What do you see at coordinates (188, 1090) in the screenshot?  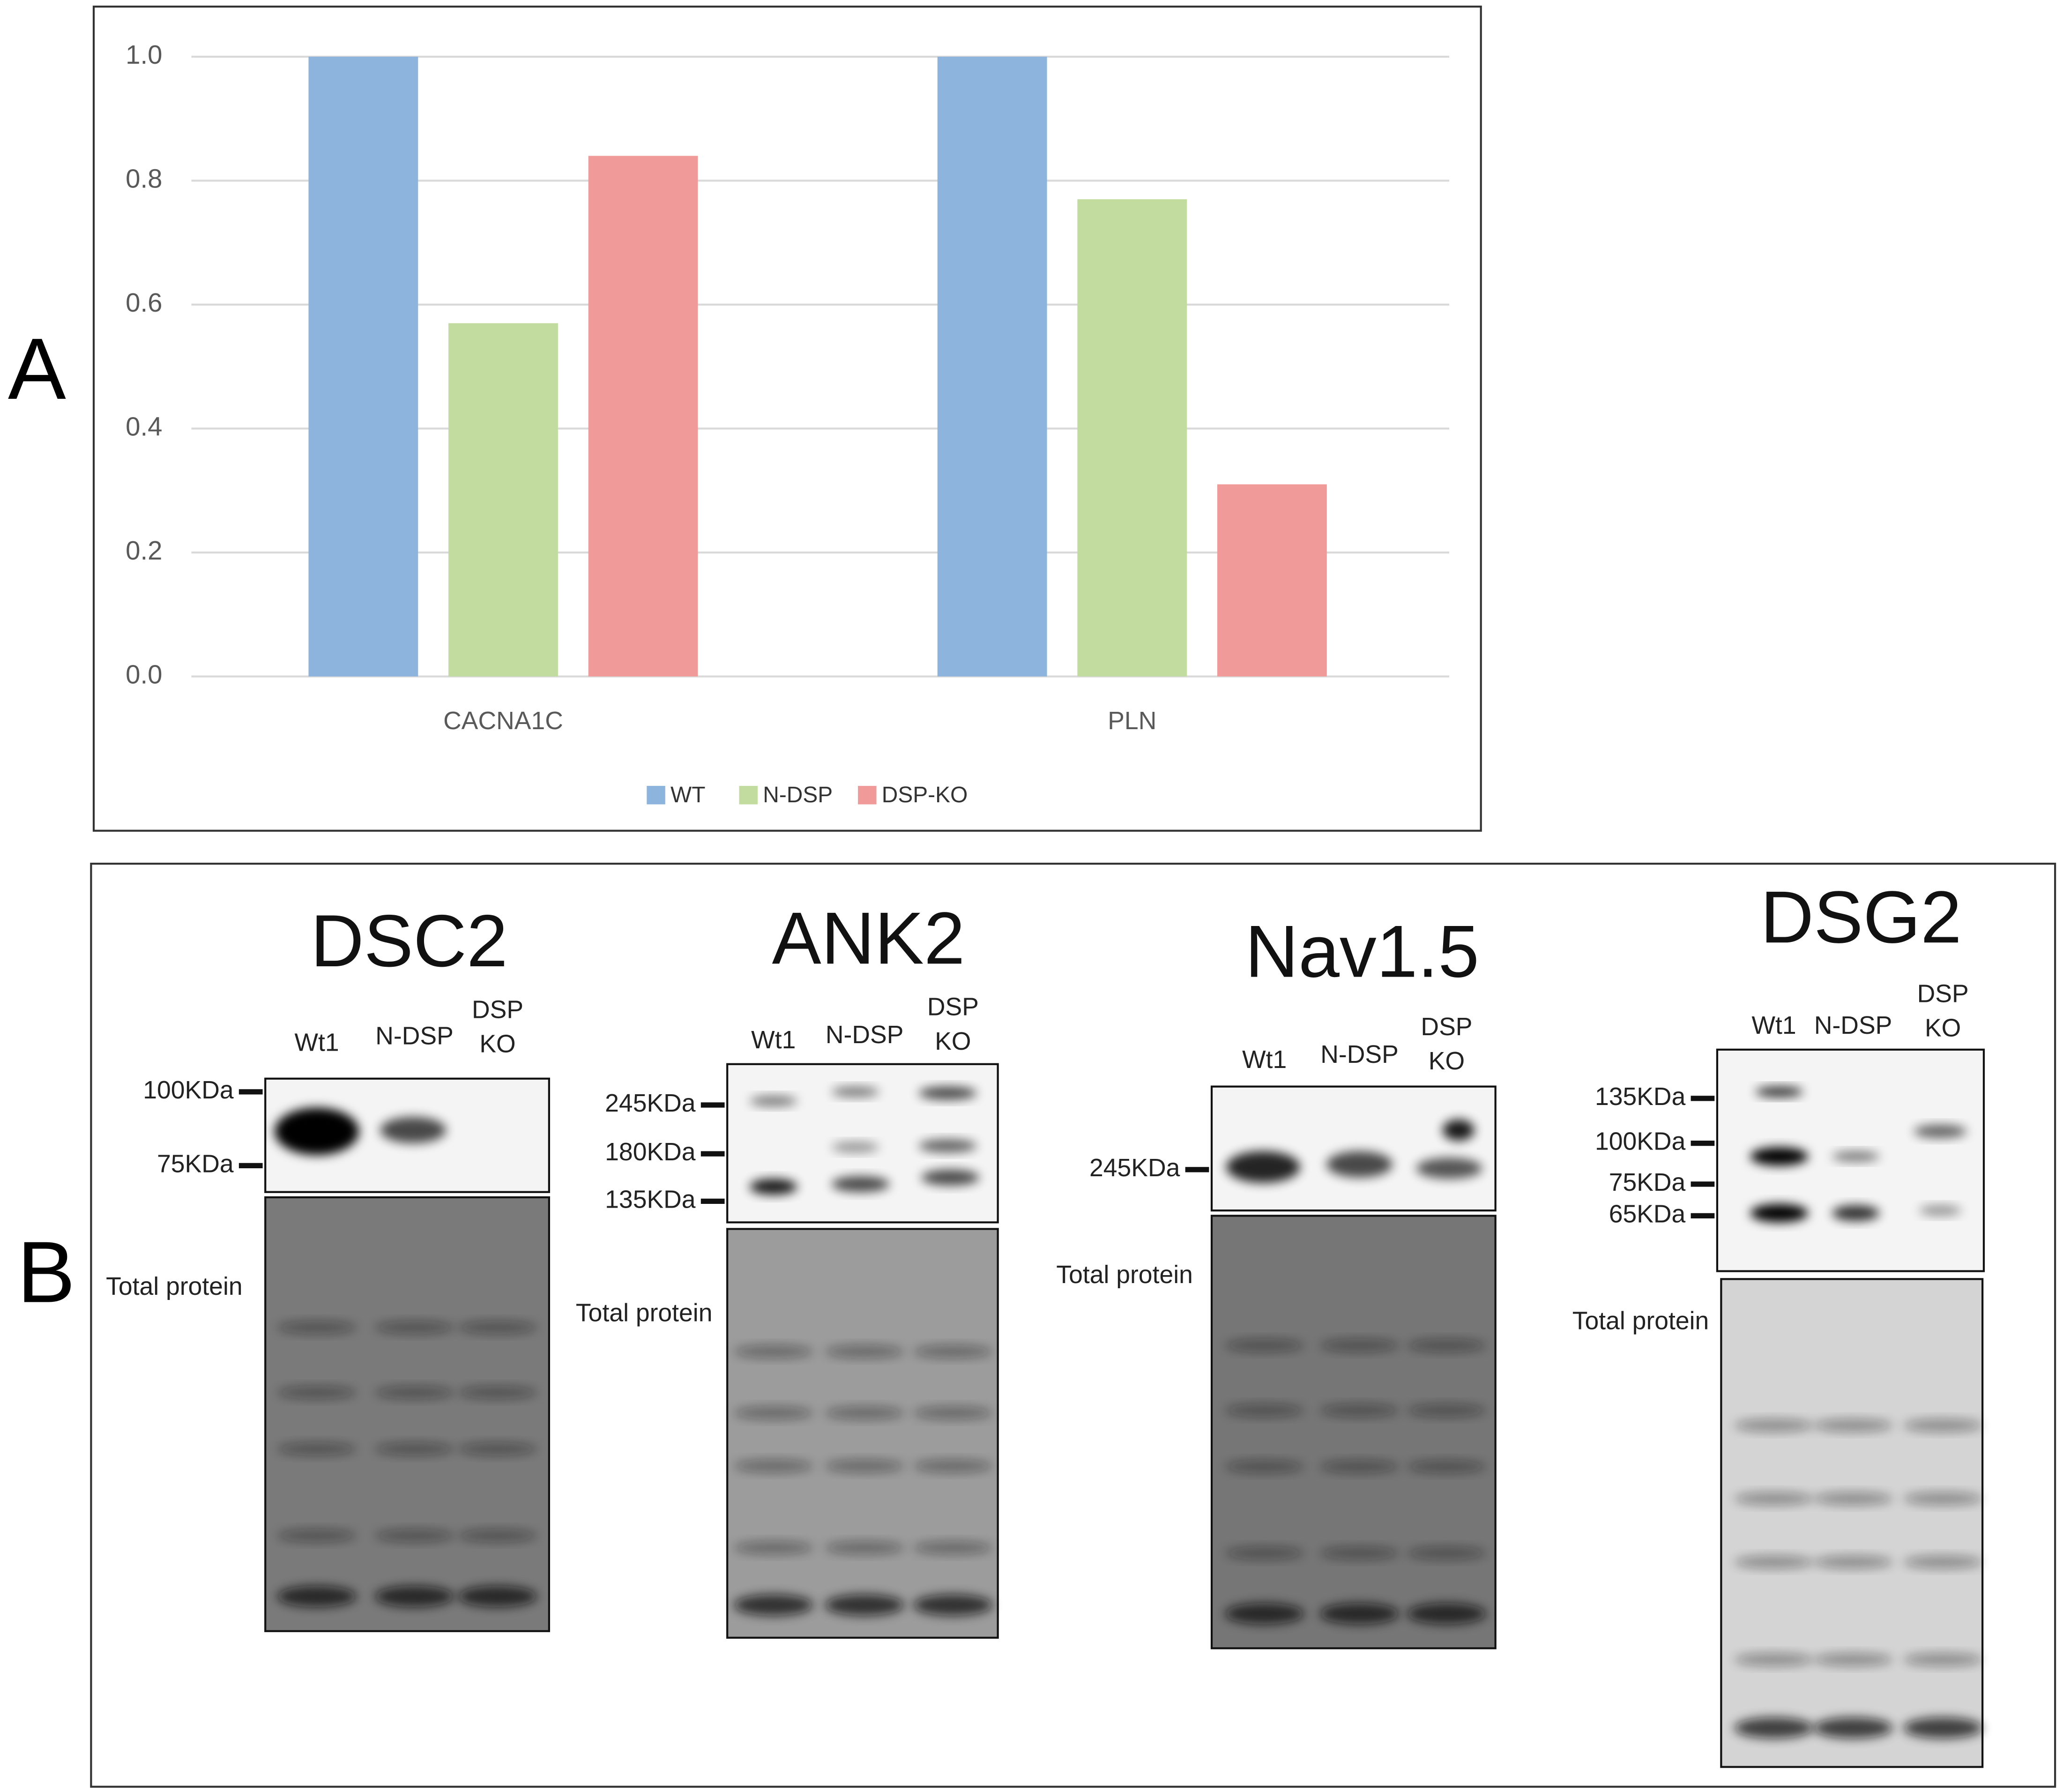 I see `marker-label: 100KDa` at bounding box center [188, 1090].